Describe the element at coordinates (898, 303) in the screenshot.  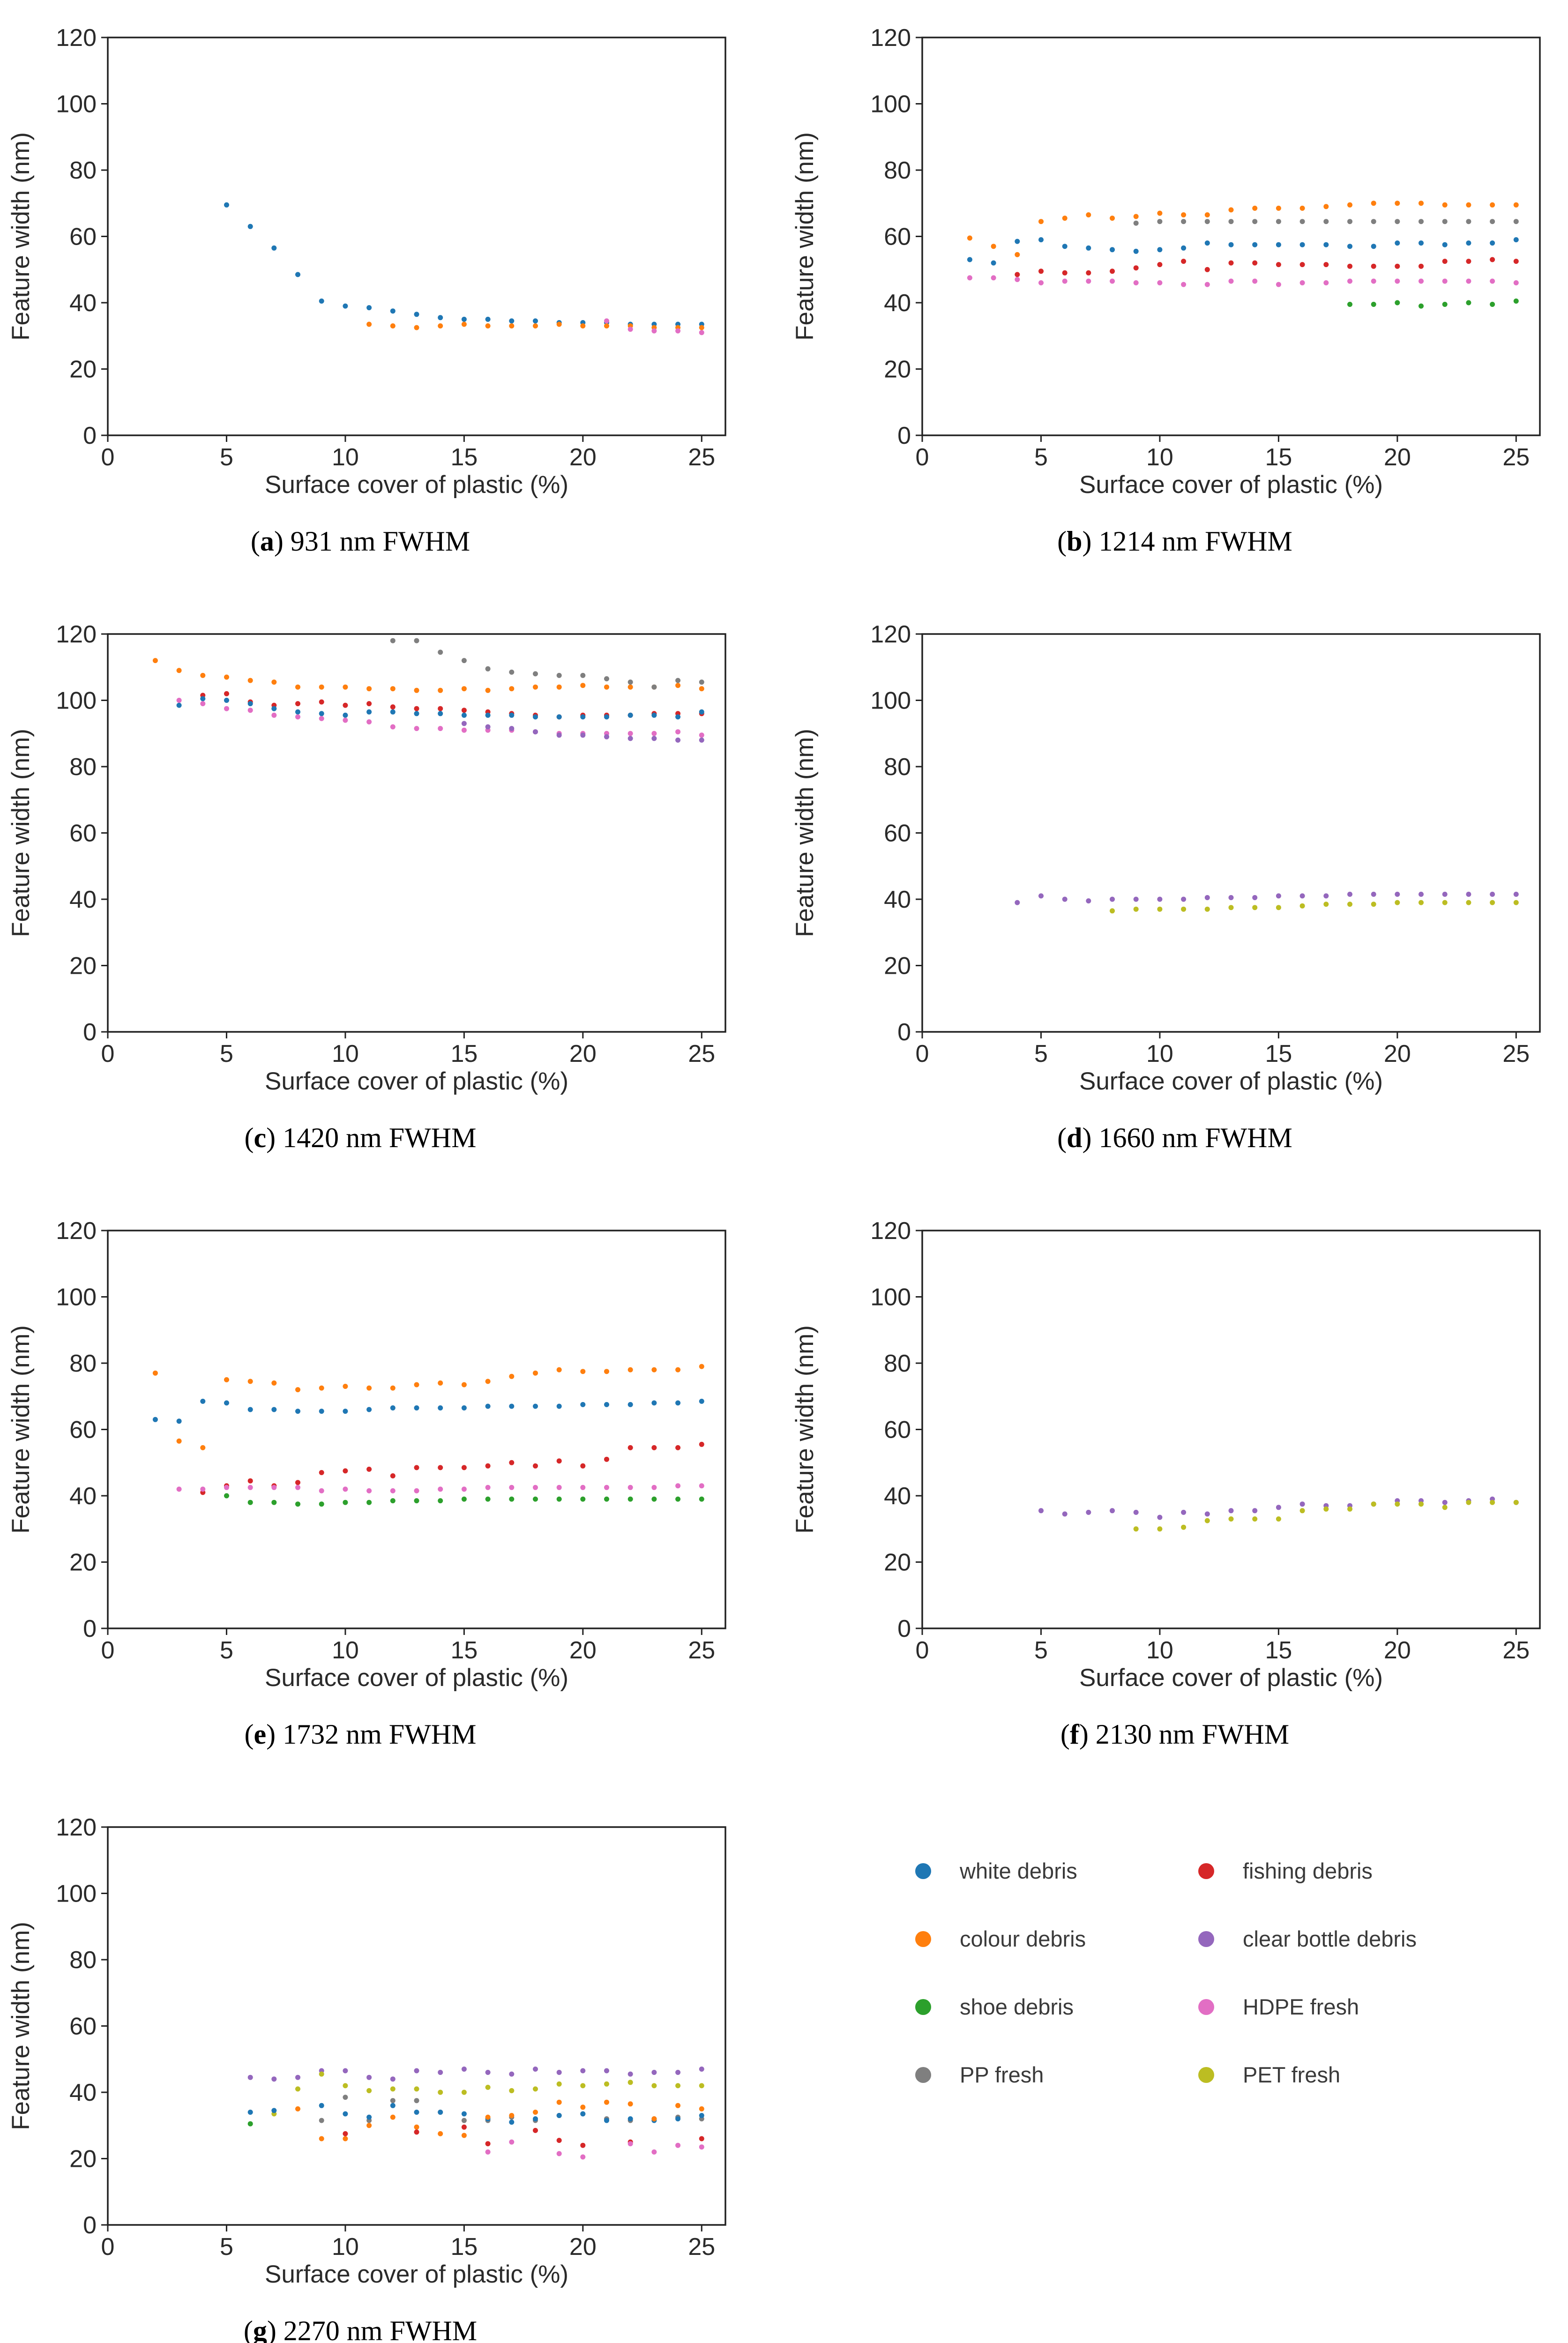
I see `y-tick-label: 40` at that location.